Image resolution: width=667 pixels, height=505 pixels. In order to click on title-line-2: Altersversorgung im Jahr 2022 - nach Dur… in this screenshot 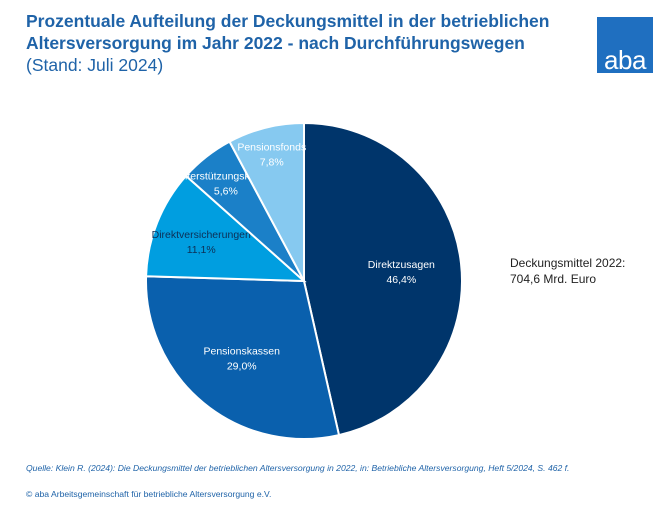, I will do `click(275, 43)`.